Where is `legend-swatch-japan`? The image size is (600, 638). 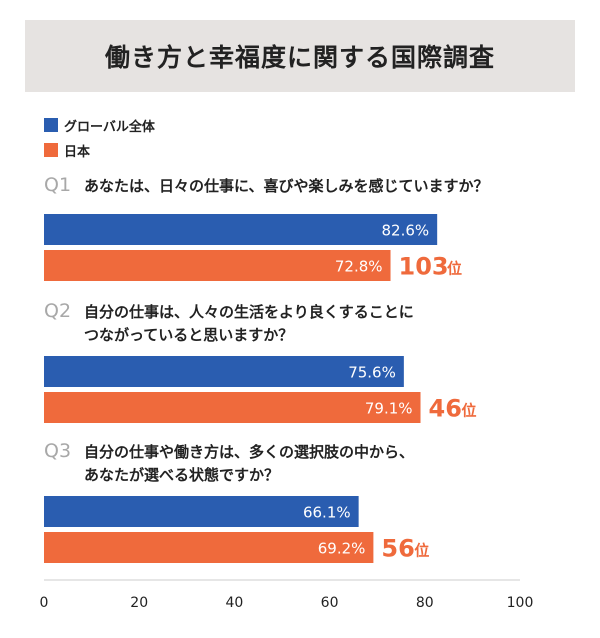 legend-swatch-japan is located at coordinates (51, 150).